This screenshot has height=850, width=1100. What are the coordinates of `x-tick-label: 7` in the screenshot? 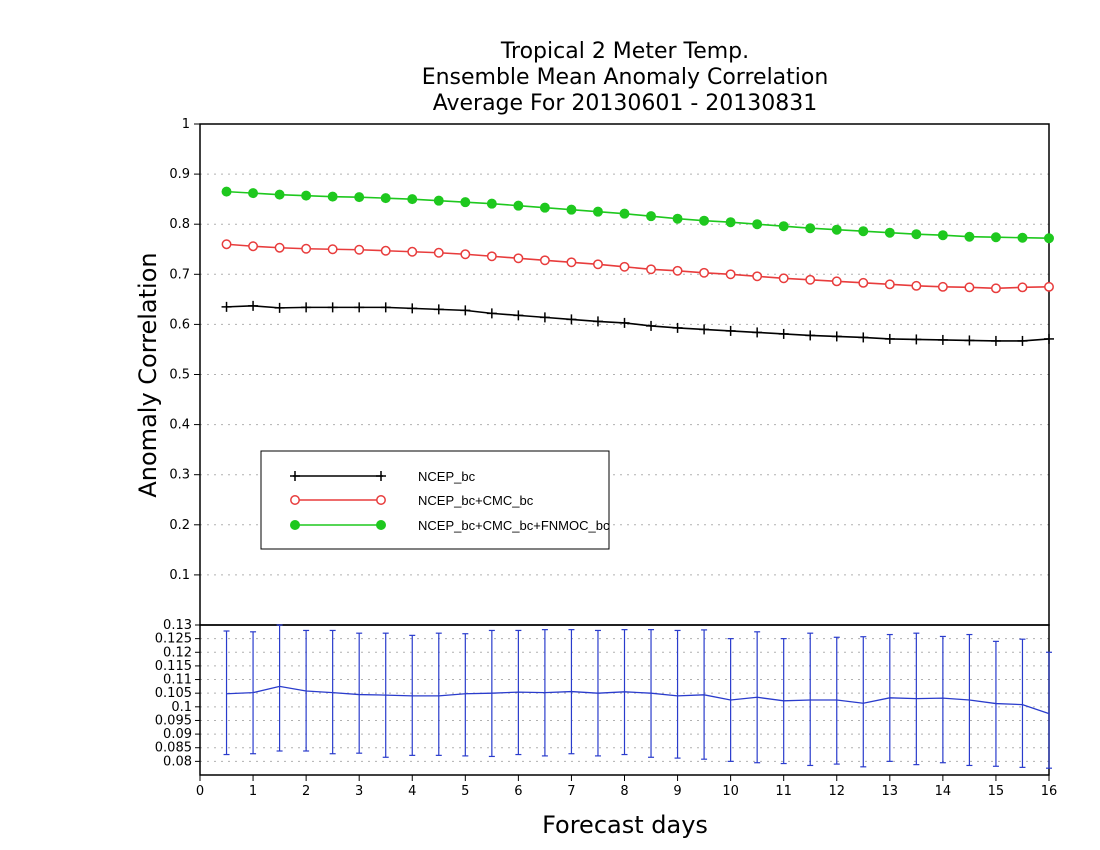 It's located at (571, 791).